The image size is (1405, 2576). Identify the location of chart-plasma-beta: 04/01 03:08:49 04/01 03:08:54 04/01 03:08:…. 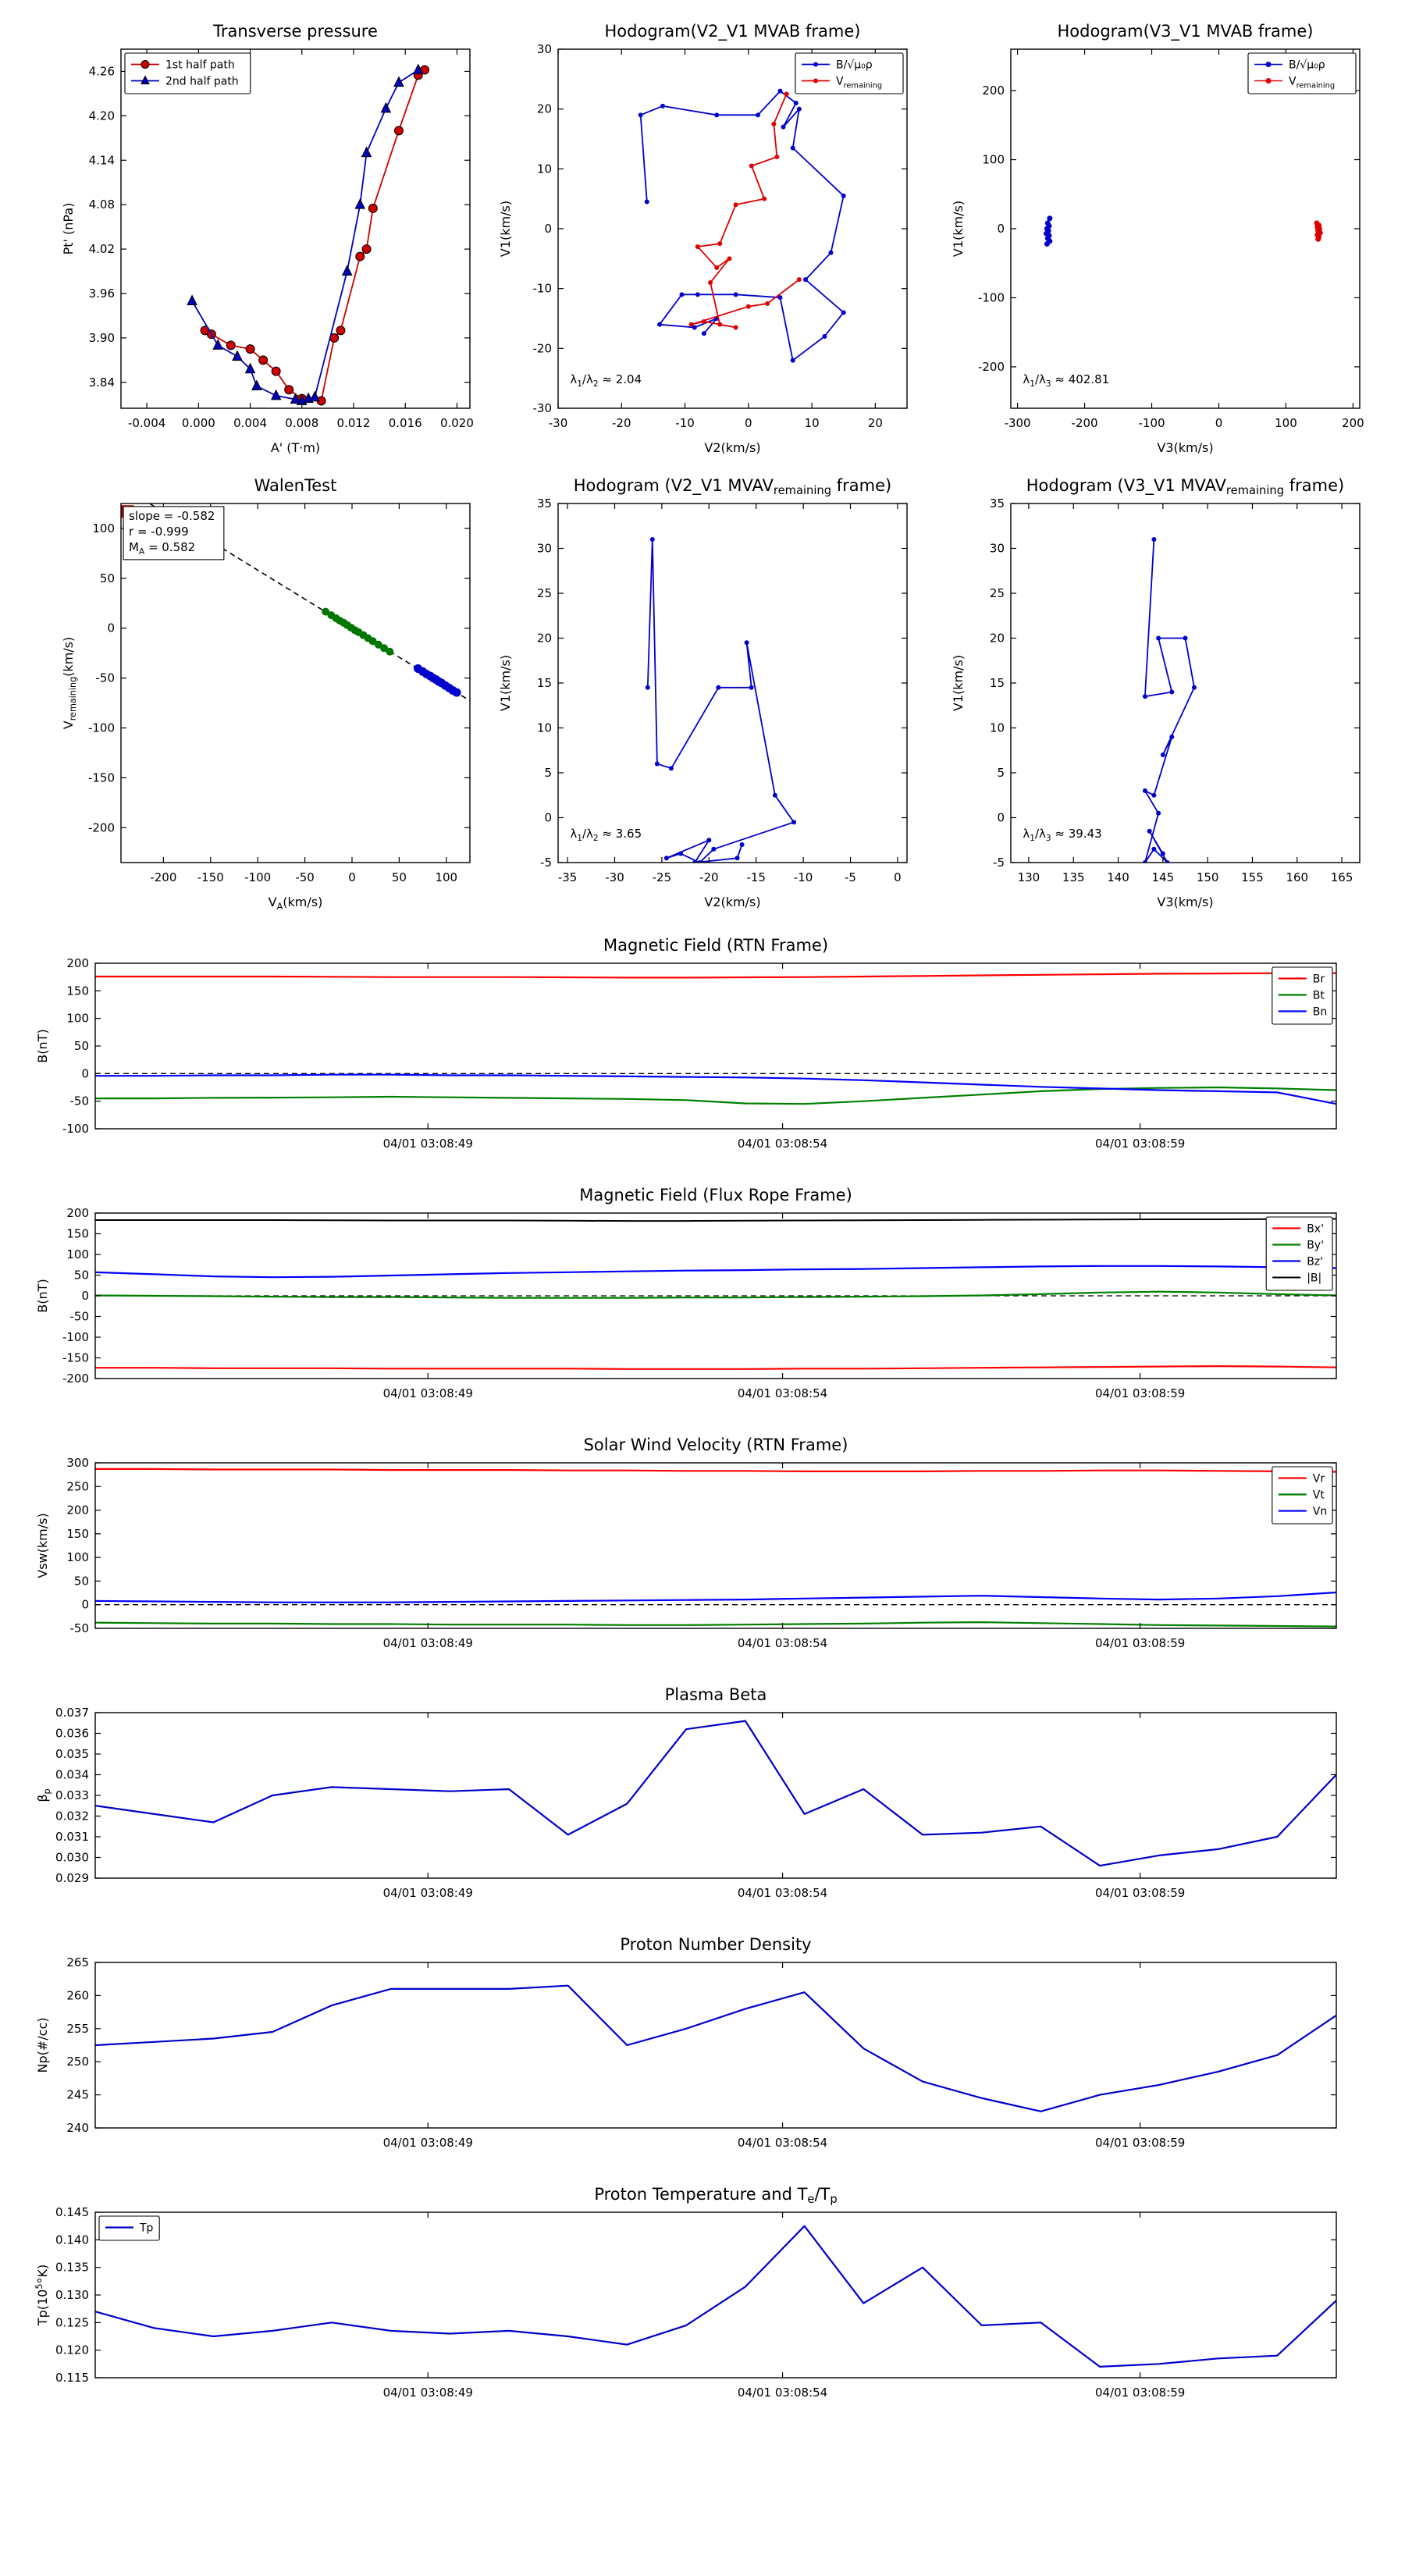
(703, 1797).